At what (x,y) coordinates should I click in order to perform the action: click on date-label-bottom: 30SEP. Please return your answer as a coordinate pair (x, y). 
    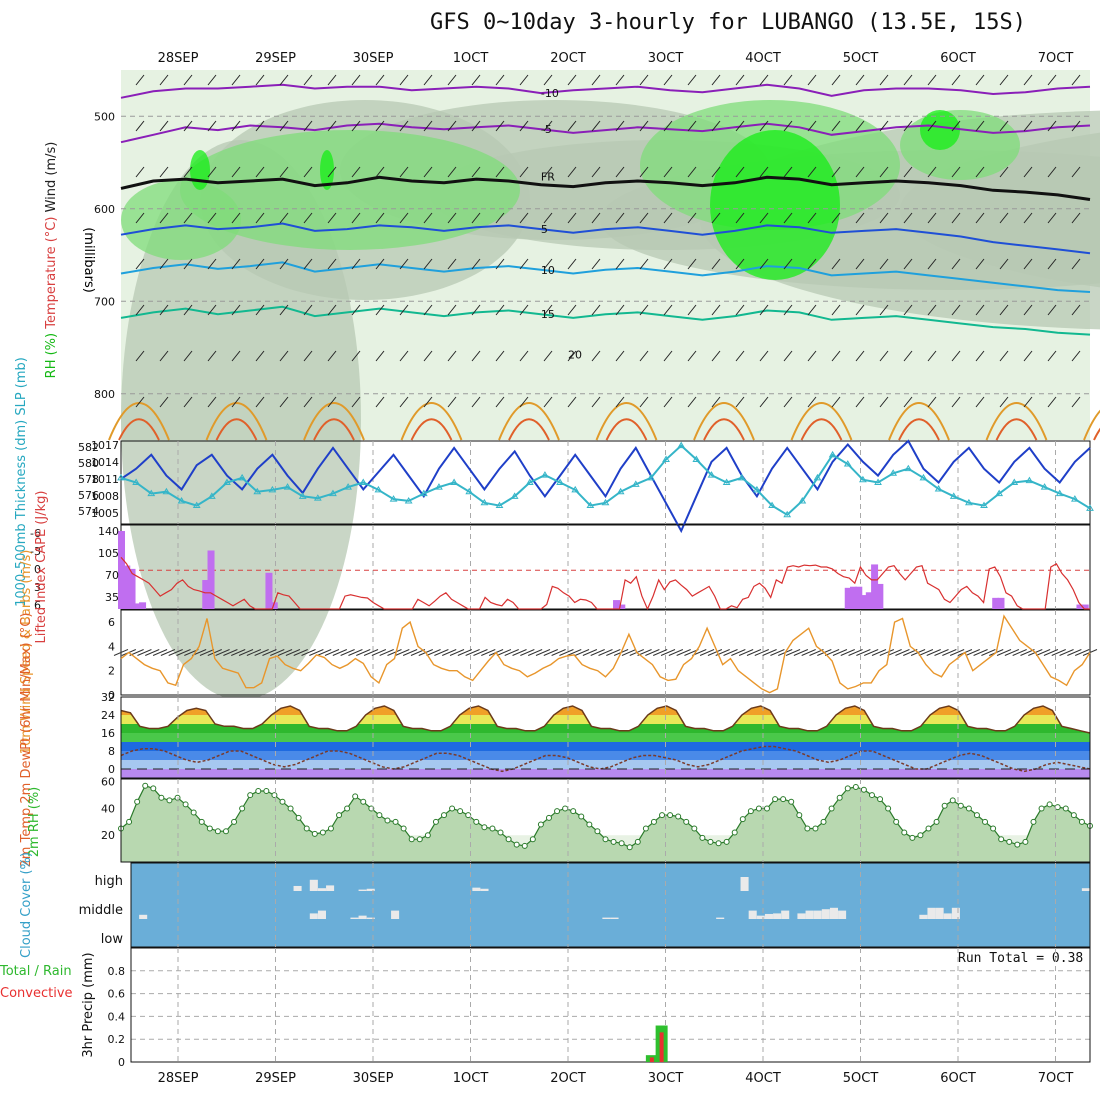
    Looking at the image, I should click on (373, 1078).